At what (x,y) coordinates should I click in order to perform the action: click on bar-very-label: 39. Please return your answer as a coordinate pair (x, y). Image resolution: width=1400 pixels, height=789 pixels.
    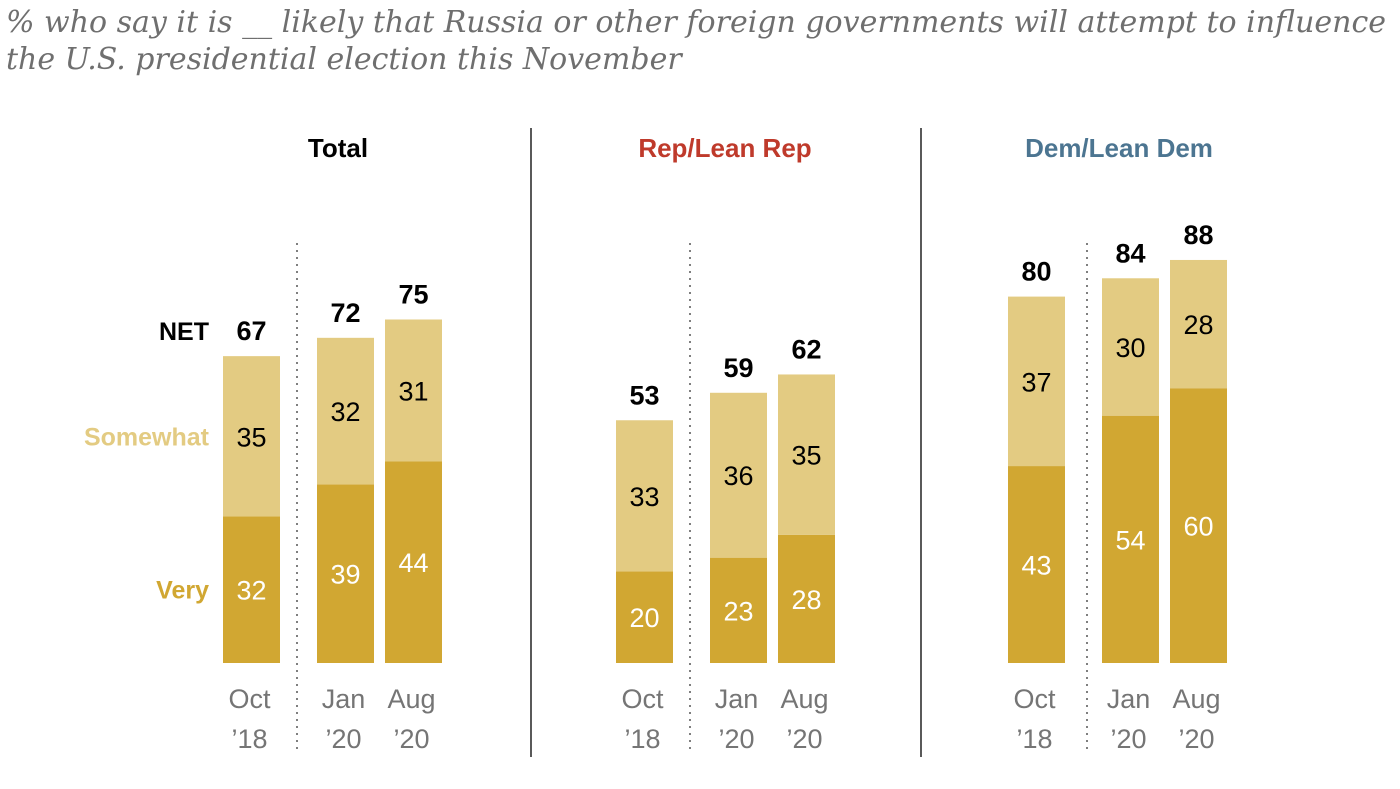
    Looking at the image, I should click on (345, 575).